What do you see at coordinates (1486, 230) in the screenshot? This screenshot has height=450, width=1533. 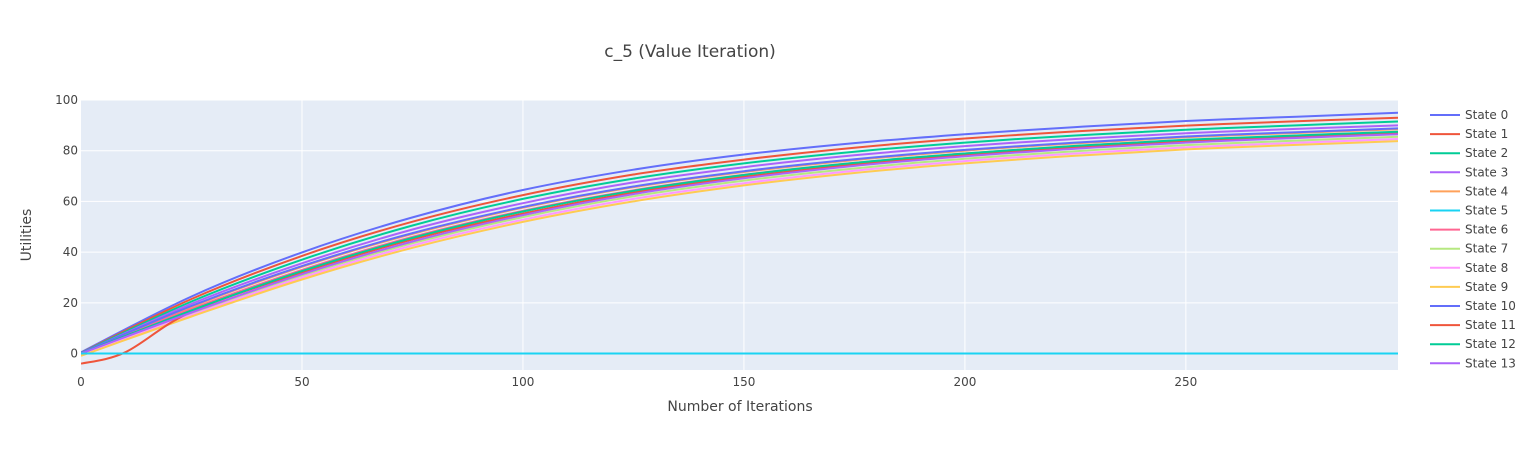 I see `legend-label: State 6` at bounding box center [1486, 230].